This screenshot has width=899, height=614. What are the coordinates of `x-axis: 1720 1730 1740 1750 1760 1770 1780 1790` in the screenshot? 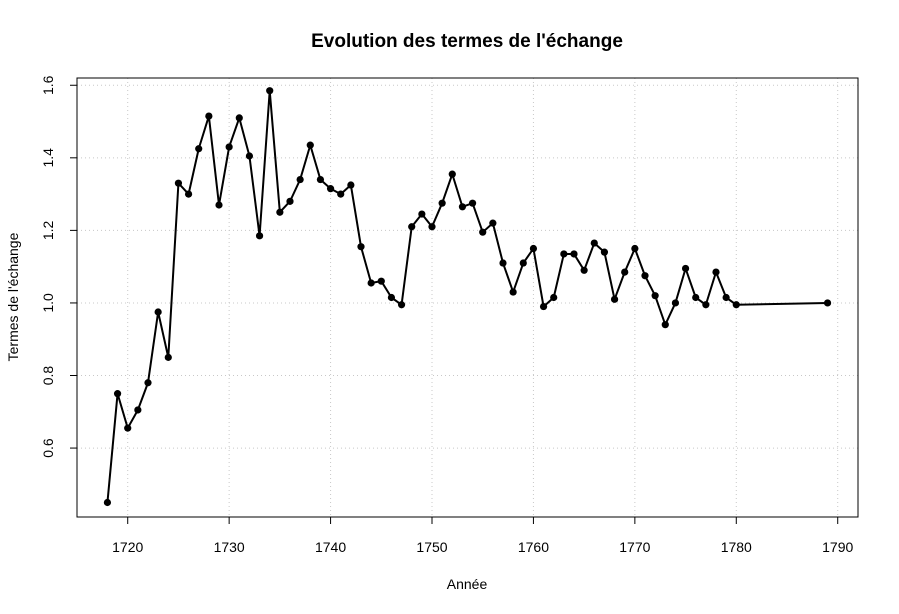 It's located at (482, 535).